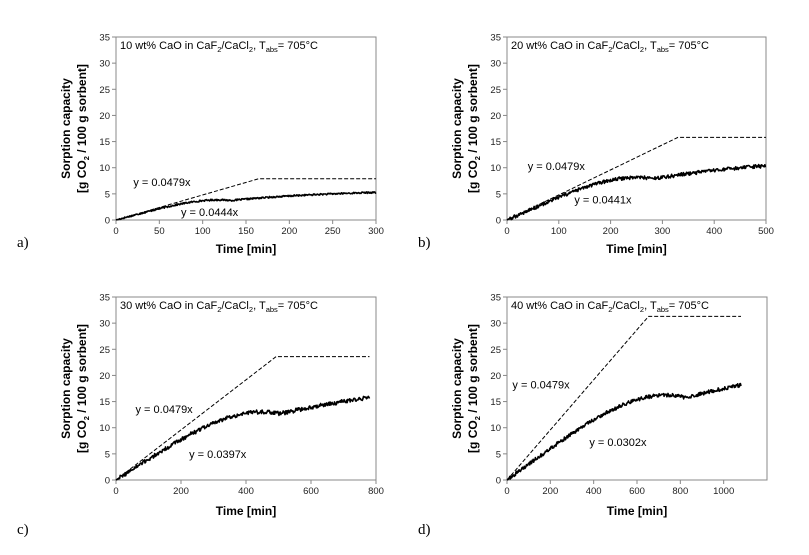  Describe the element at coordinates (159, 231) in the screenshot. I see `x-tick-label: 50` at that location.